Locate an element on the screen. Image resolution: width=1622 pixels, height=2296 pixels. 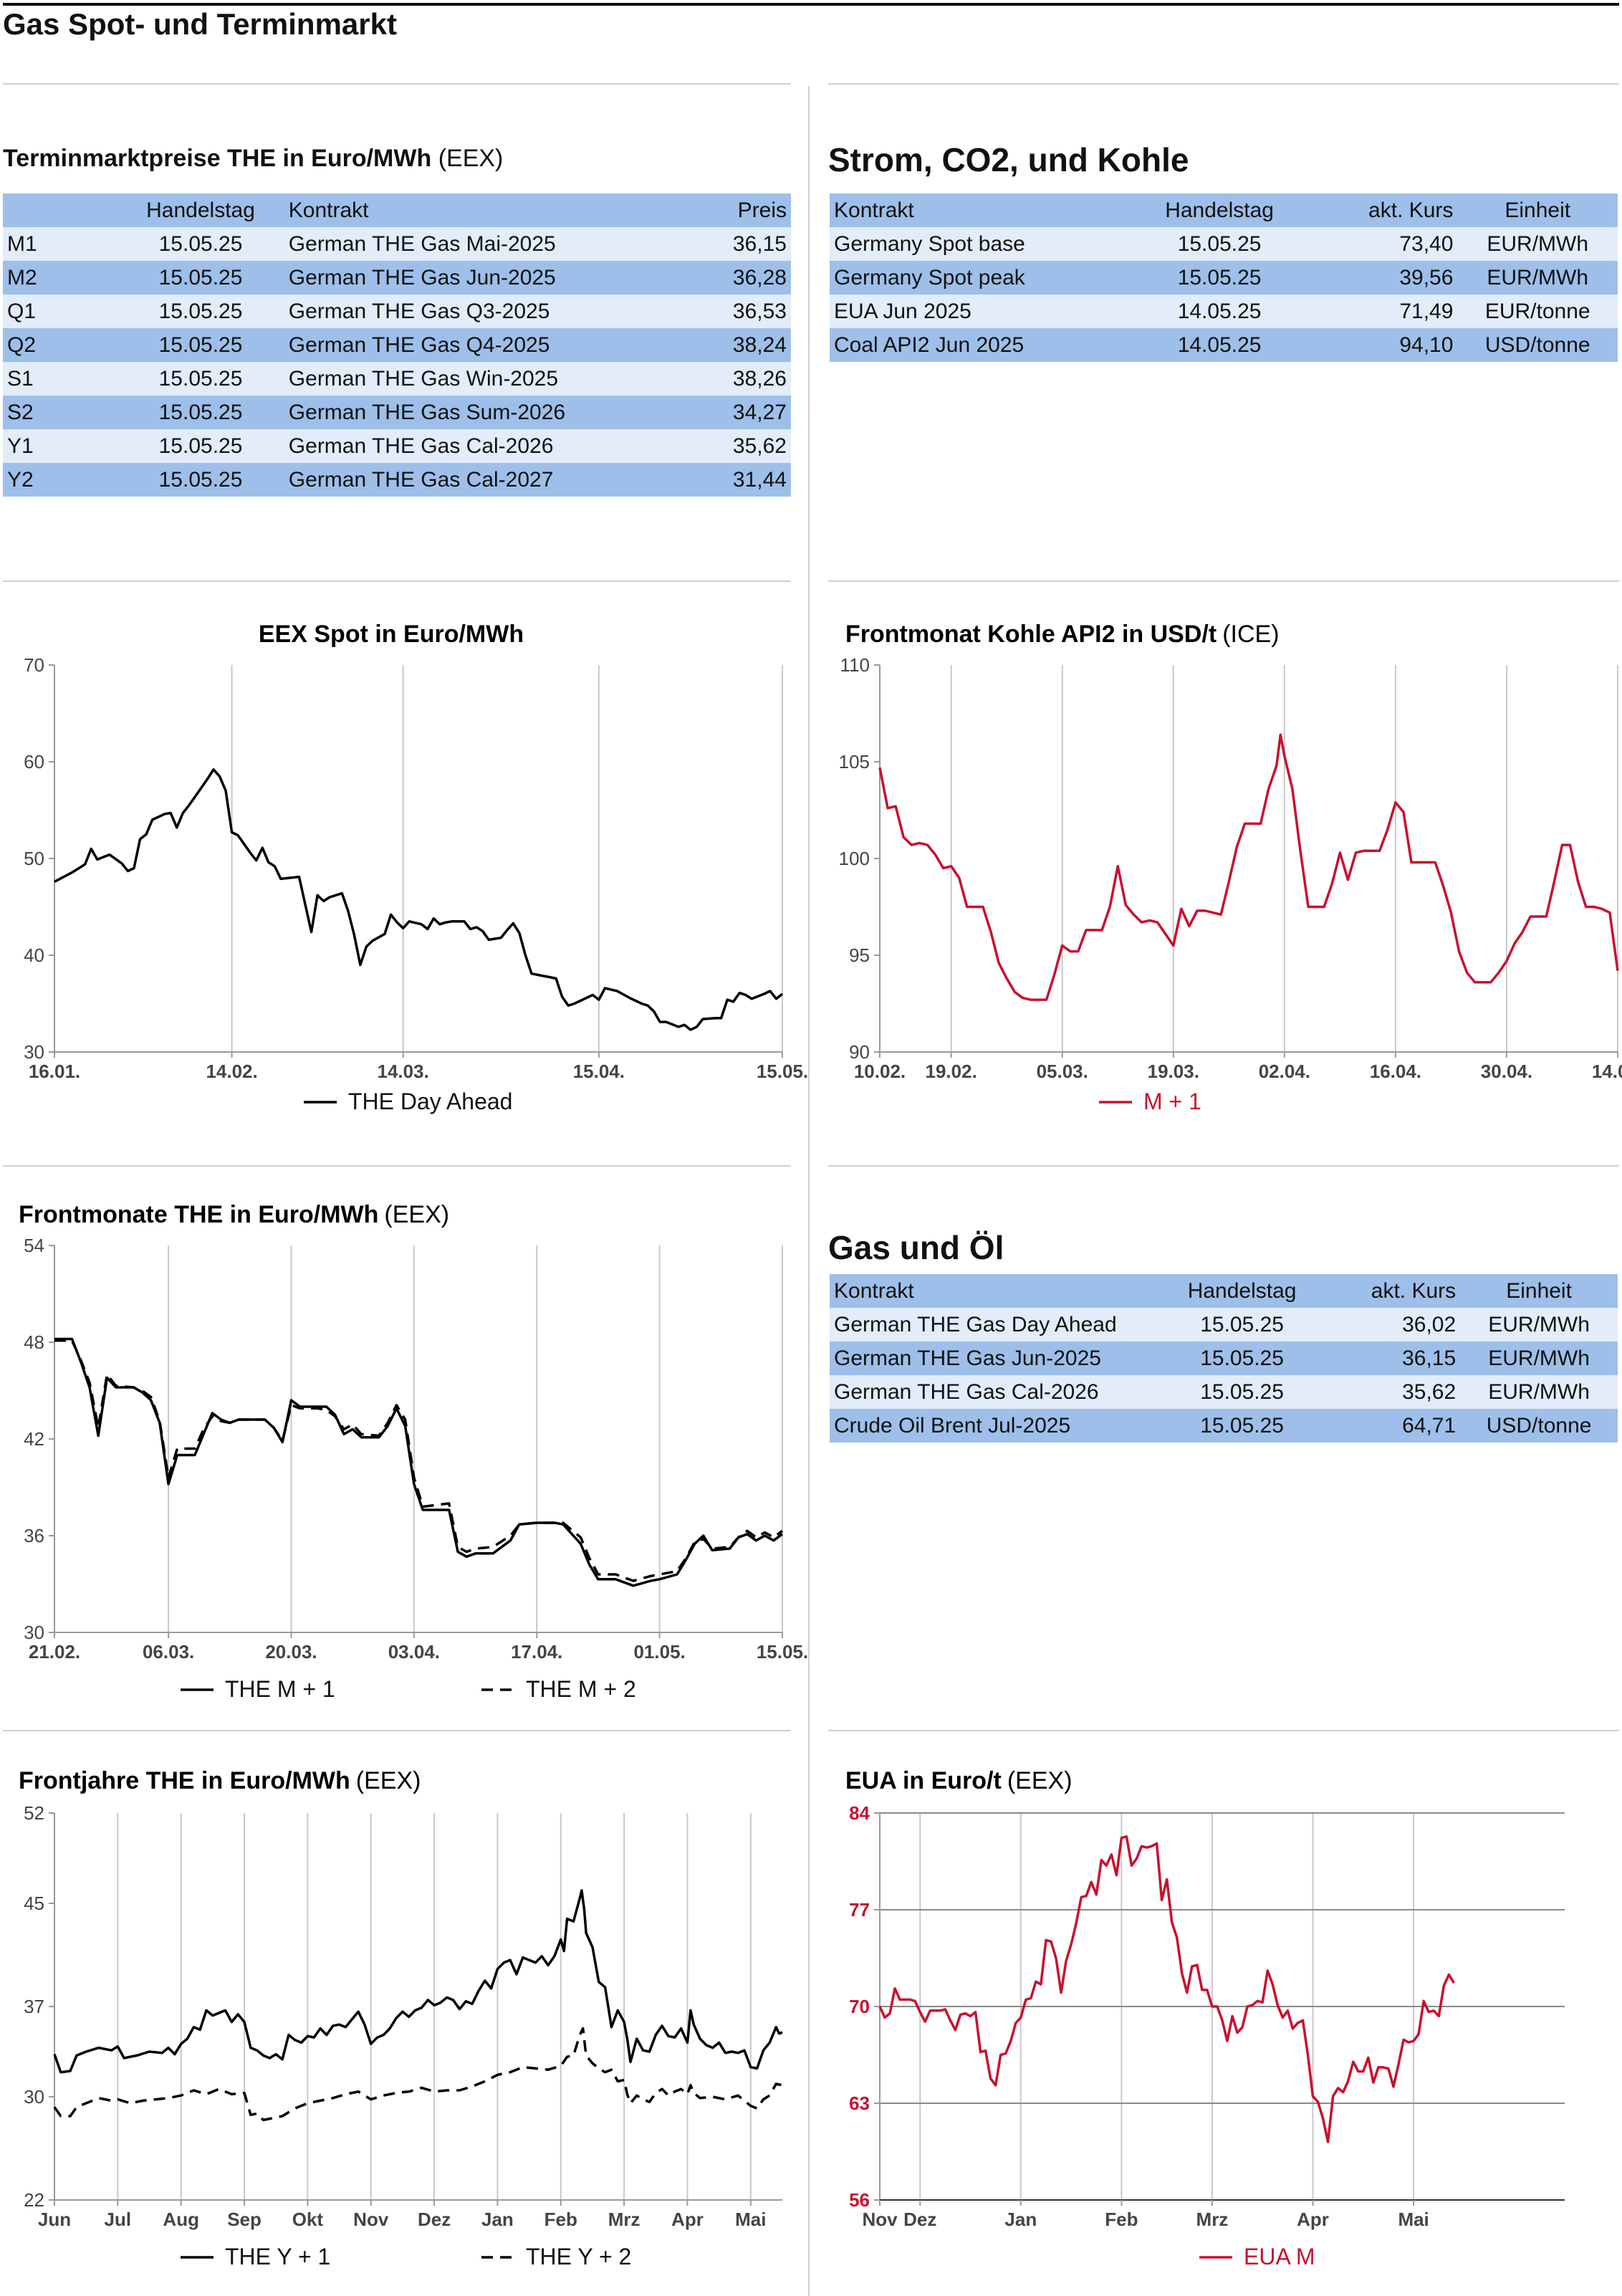
table-cell: Y2 is located at coordinates (60, 480).